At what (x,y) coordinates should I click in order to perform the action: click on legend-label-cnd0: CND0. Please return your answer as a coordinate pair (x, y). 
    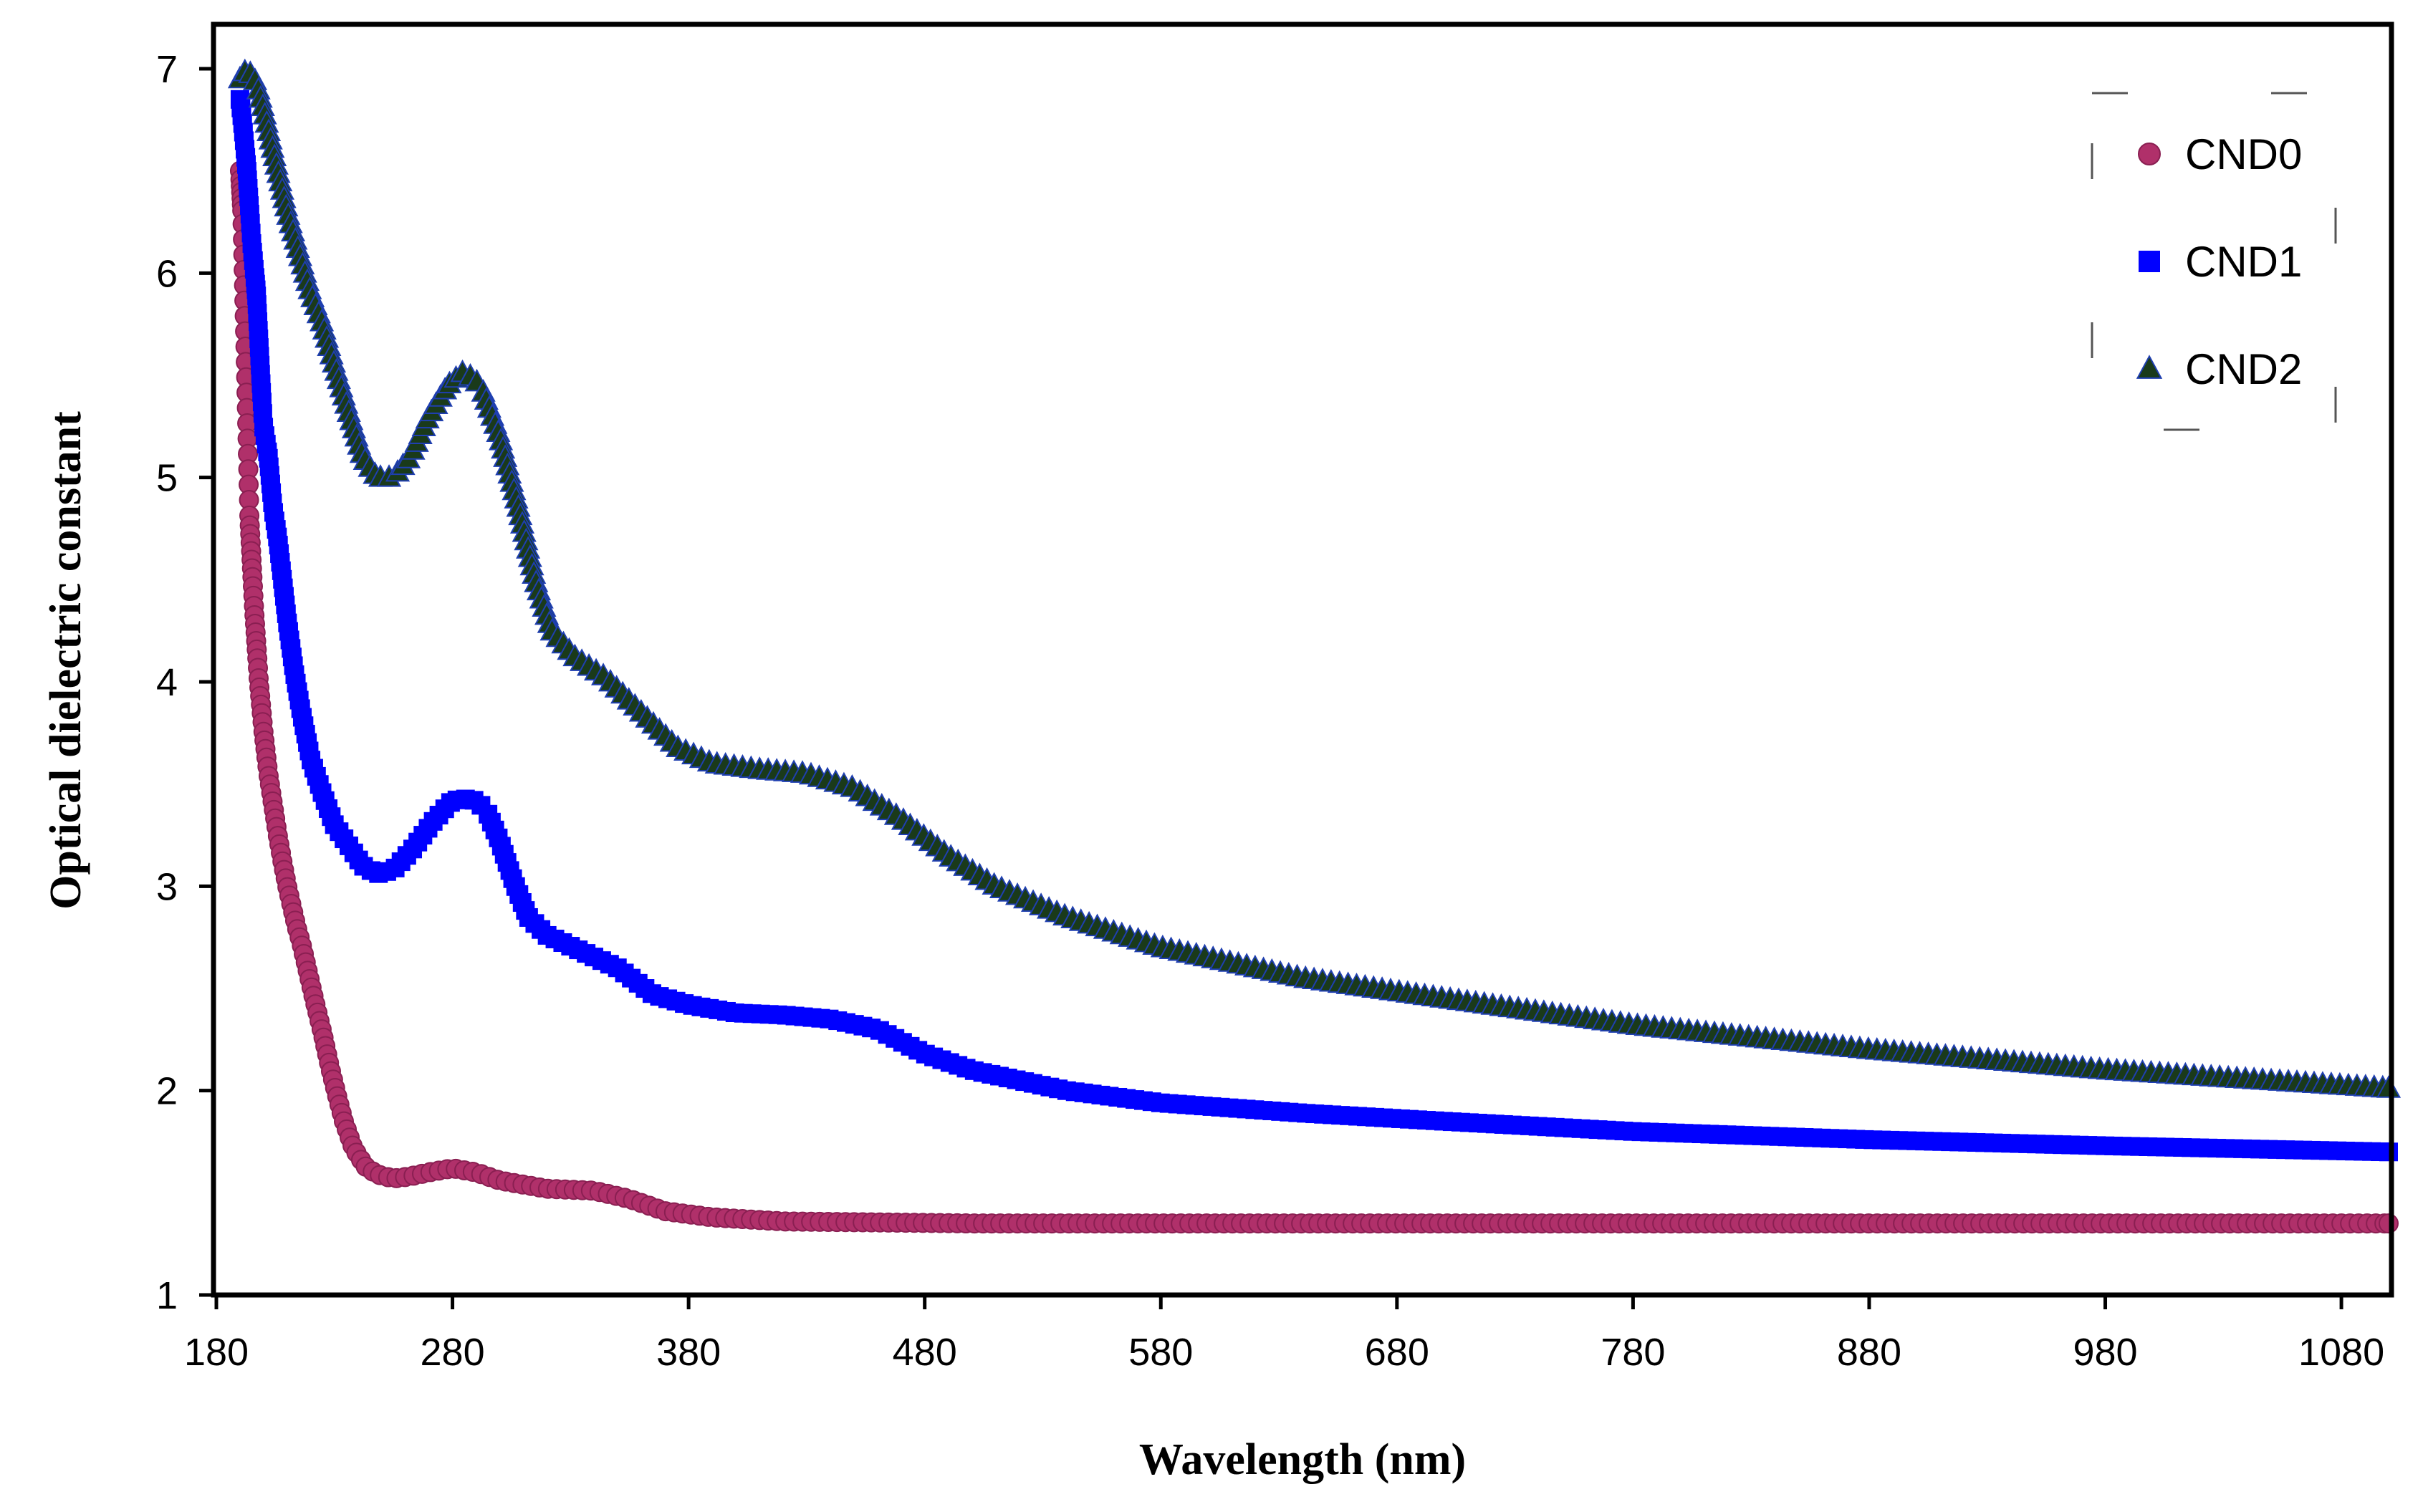
    Looking at the image, I should click on (2243, 154).